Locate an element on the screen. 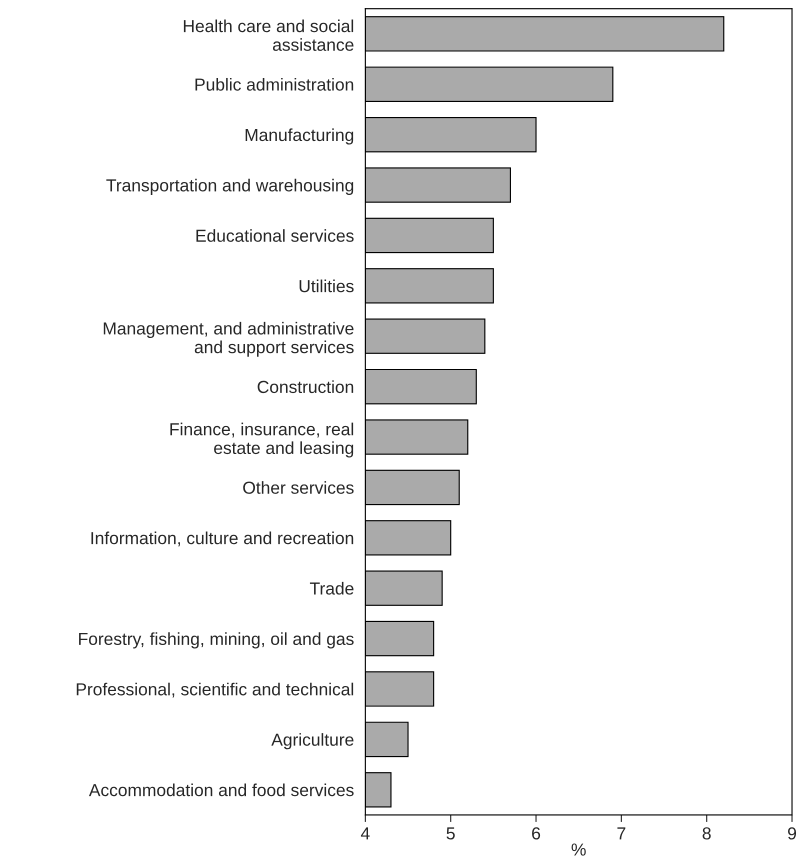 The width and height of the screenshot is (796, 867). x-tick-label: 7 is located at coordinates (621, 833).